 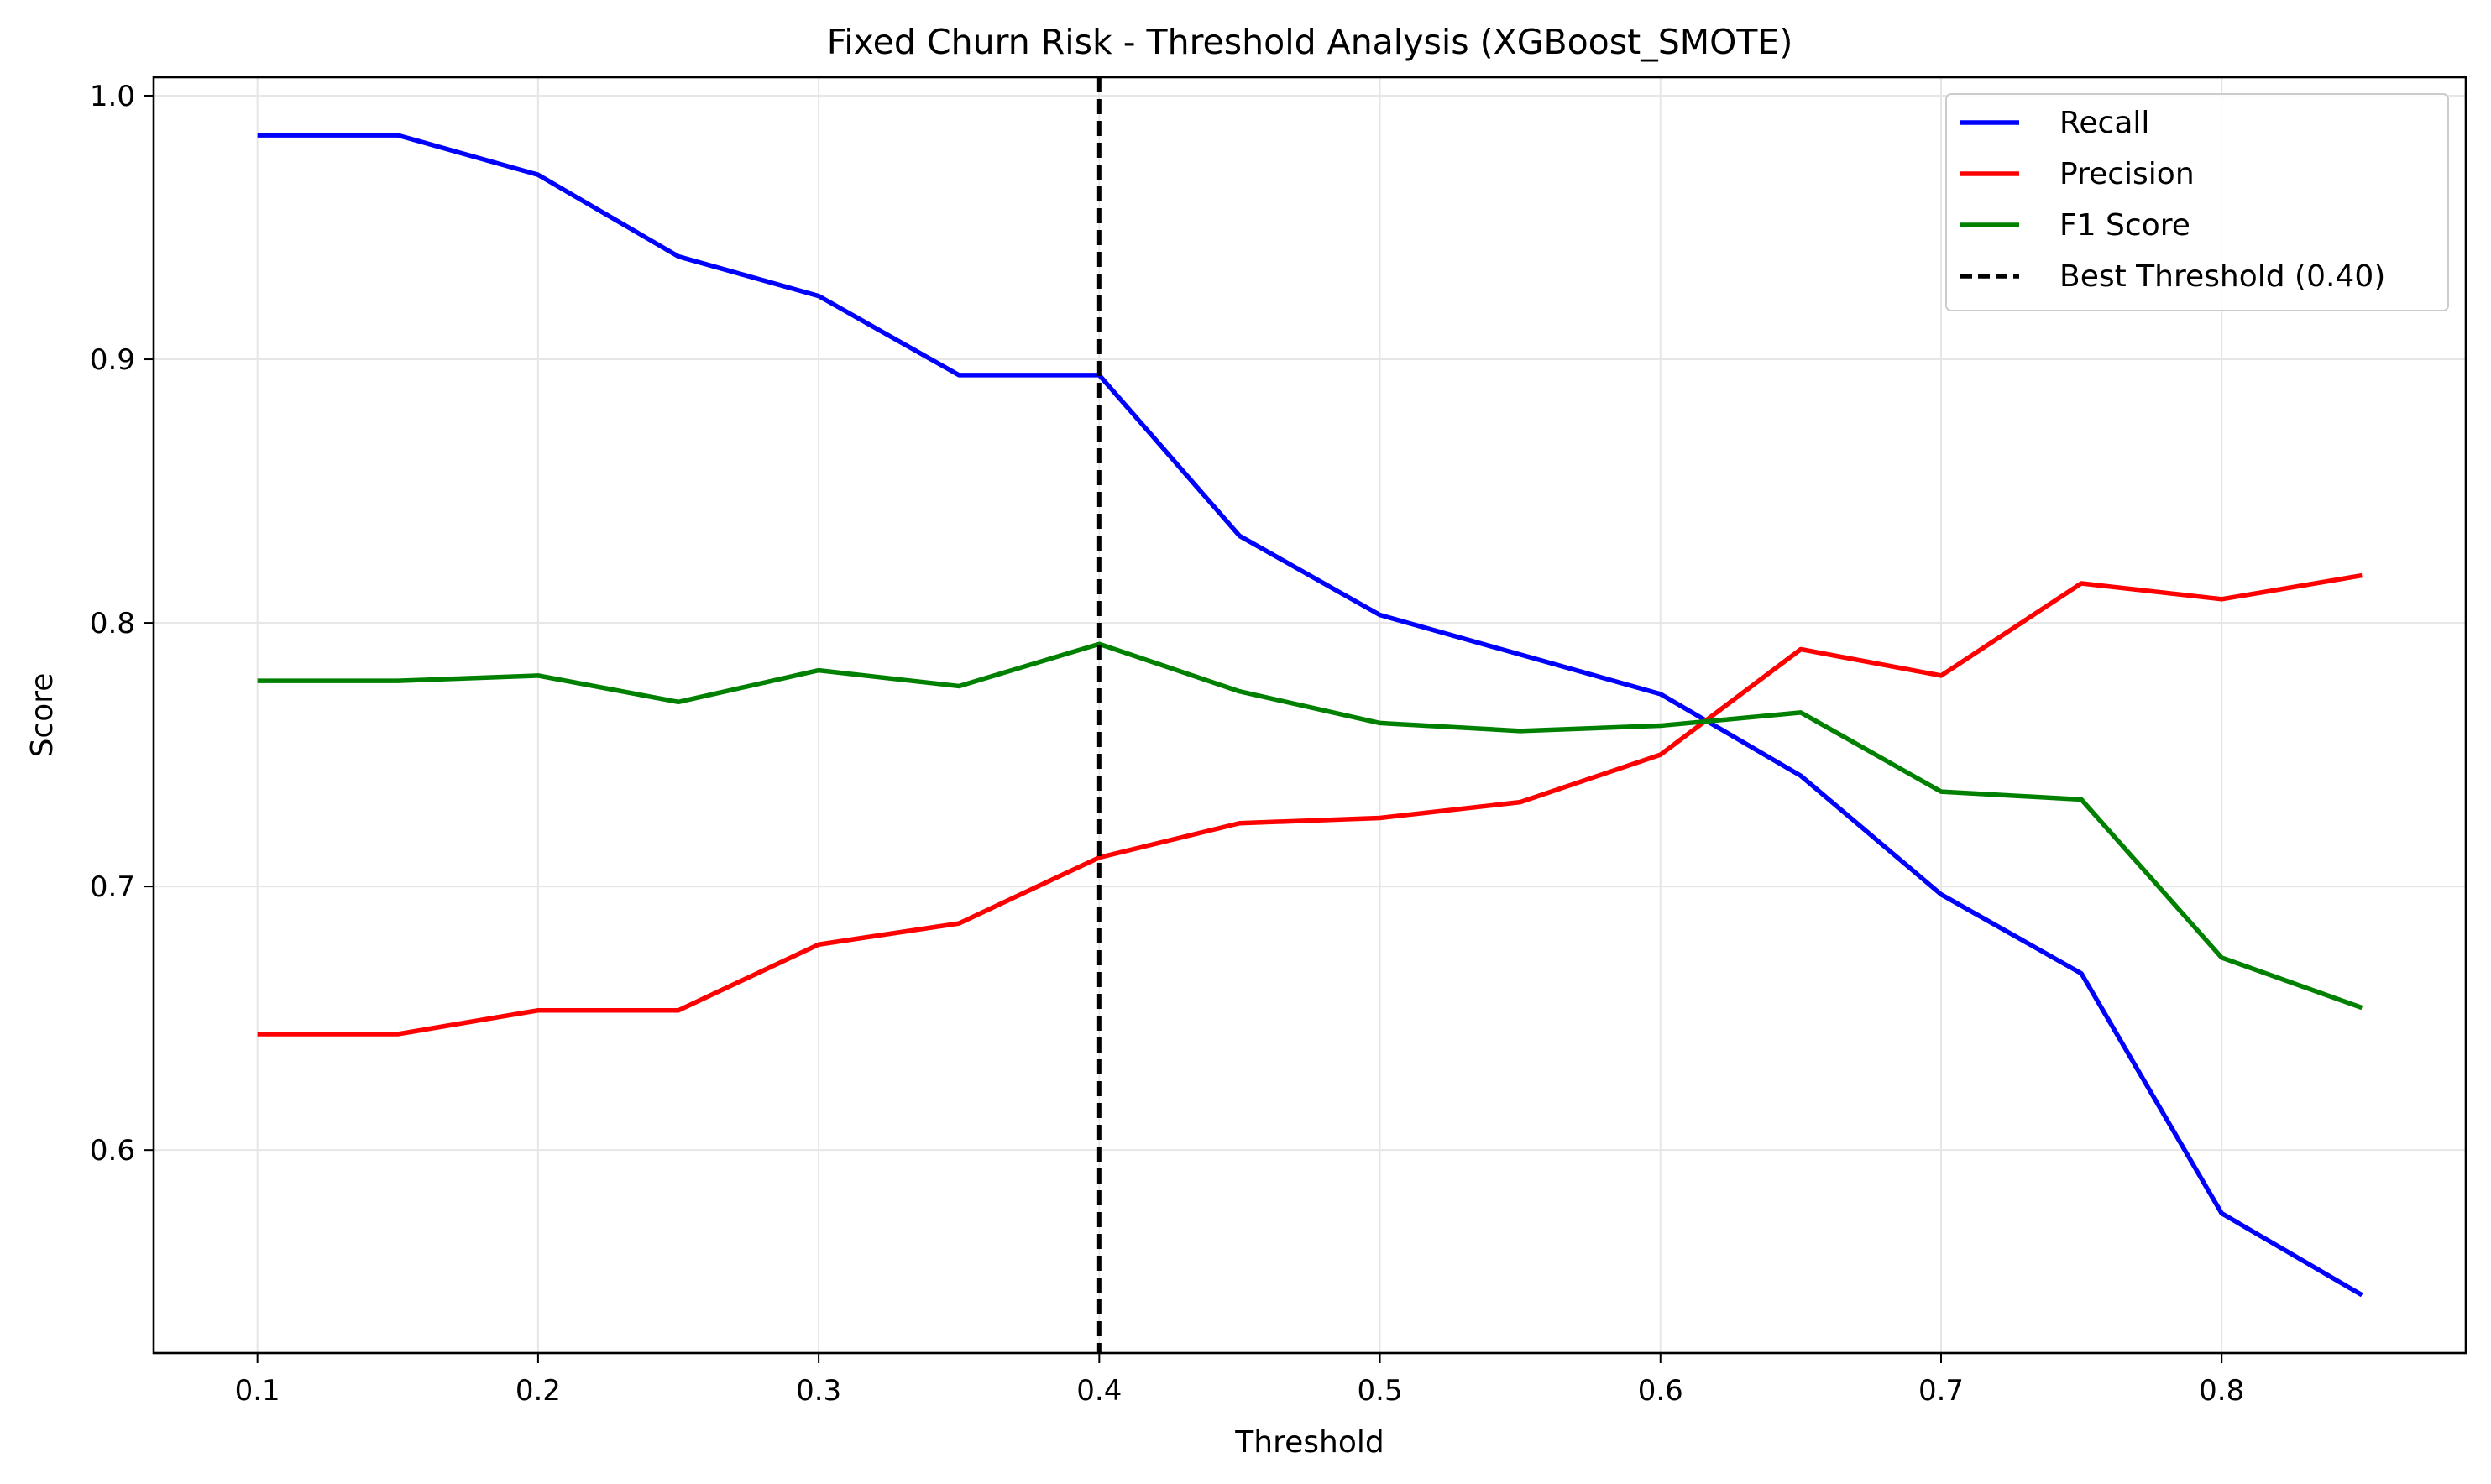 I want to click on legend-label-recall: Recall, so click(x=2104, y=123).